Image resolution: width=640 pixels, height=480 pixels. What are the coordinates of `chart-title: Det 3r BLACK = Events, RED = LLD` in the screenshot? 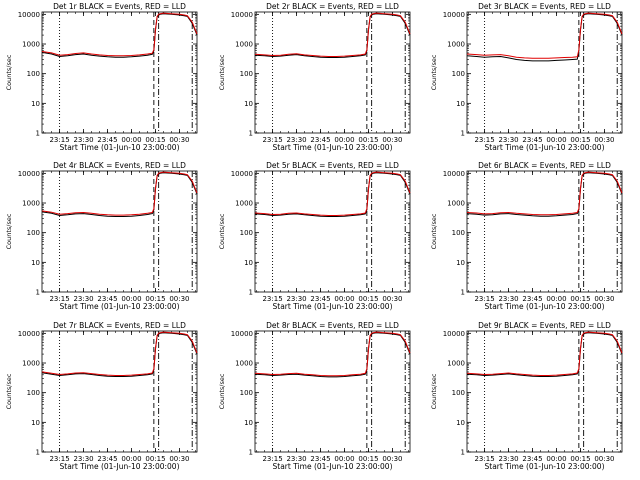 It's located at (544, 6).